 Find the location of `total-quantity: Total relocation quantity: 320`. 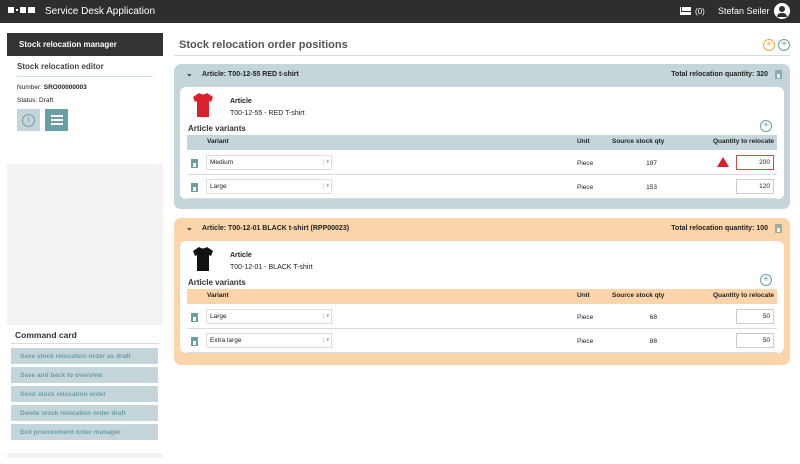

total-quantity: Total relocation quantity: 320 is located at coordinates (719, 74).